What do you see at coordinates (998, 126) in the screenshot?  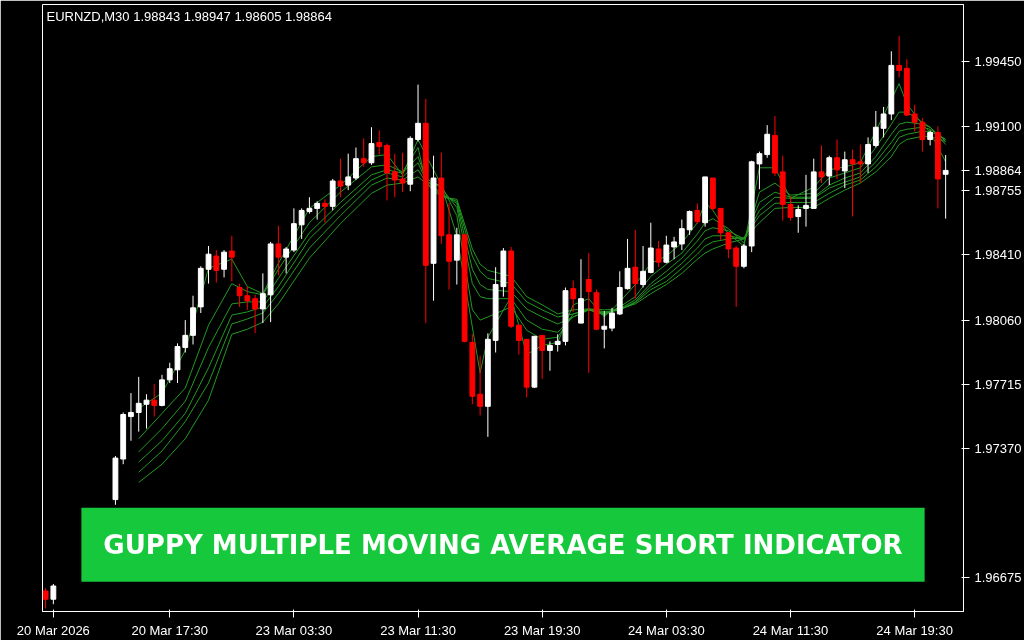 I see `y-tick-label: 1.99100` at bounding box center [998, 126].